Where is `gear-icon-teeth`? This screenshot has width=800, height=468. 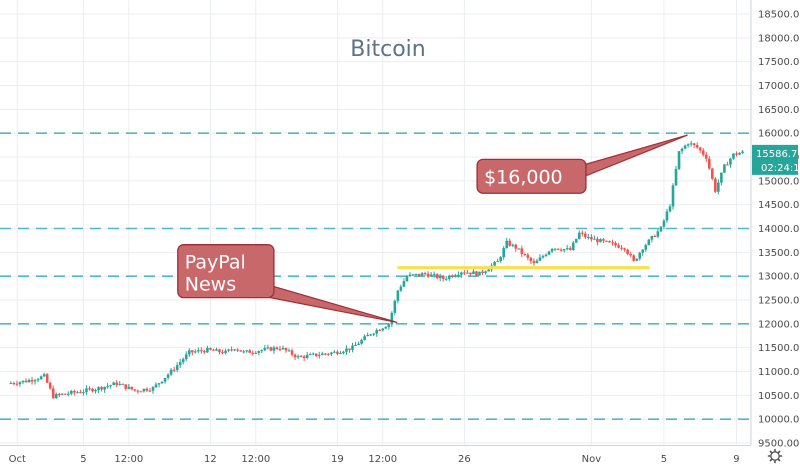 gear-icon-teeth is located at coordinates (775, 456).